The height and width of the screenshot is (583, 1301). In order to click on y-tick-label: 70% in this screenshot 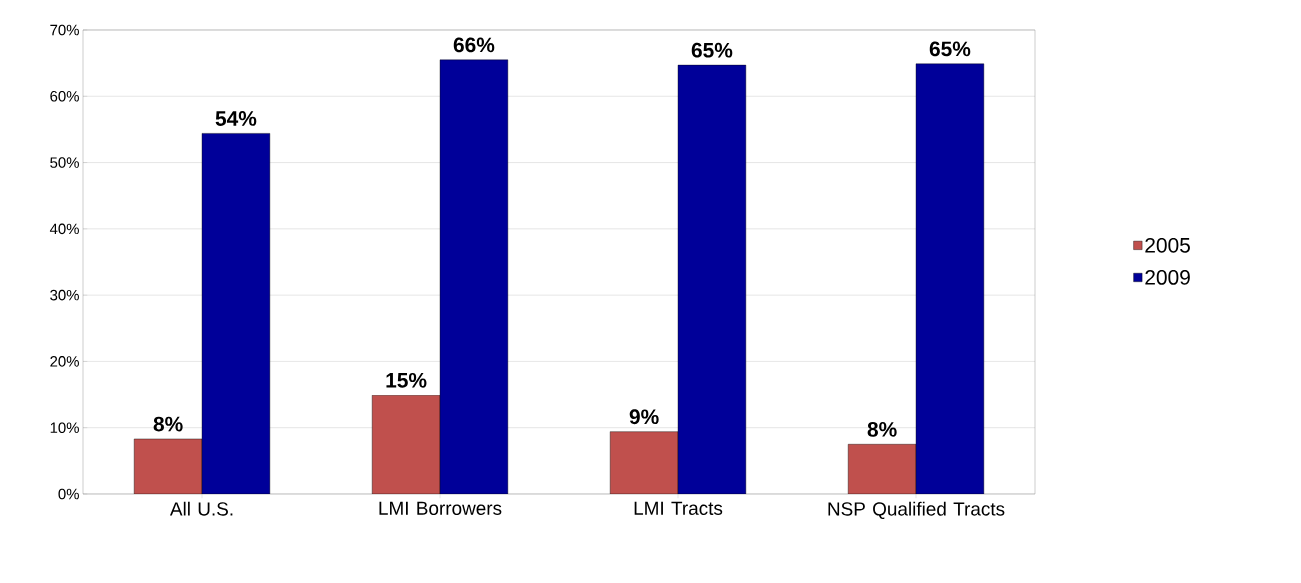, I will do `click(64, 30)`.